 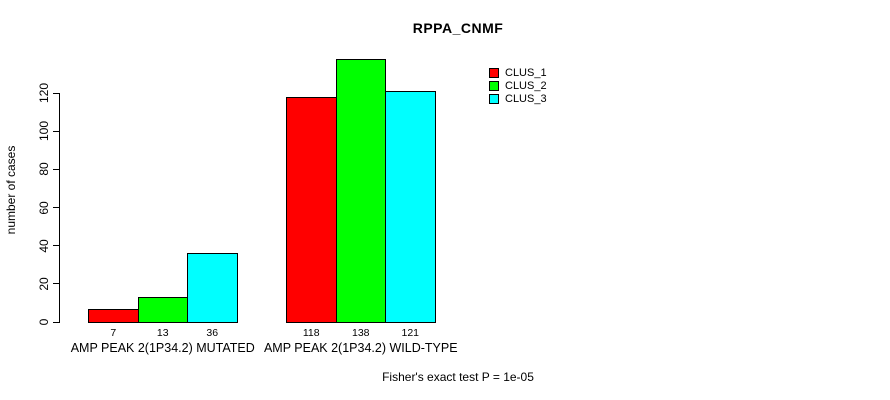 I want to click on chart-title: RPPA_CNMF, so click(x=458, y=28).